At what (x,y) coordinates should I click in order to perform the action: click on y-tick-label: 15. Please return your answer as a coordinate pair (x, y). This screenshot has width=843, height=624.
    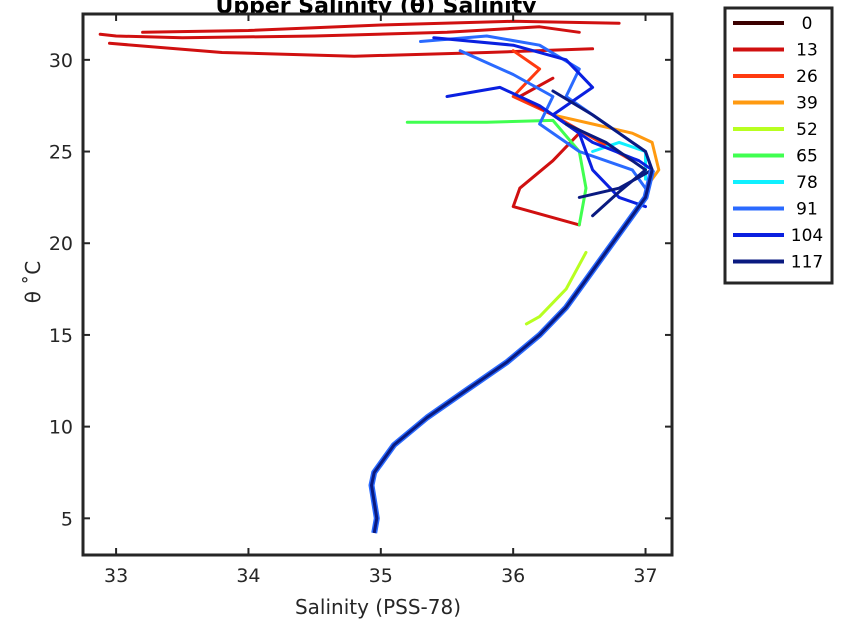
    Looking at the image, I should click on (61, 336).